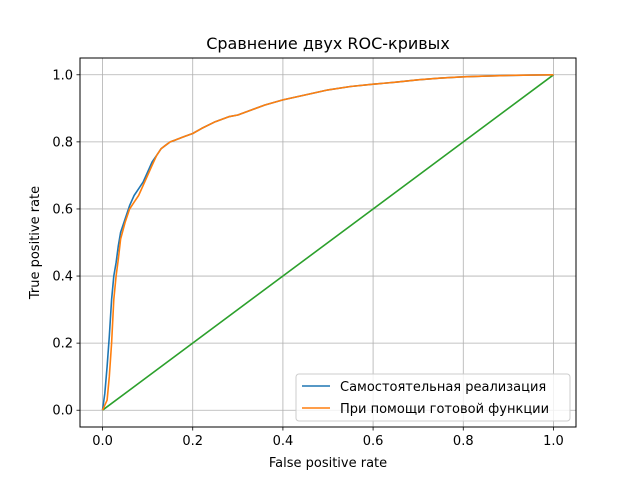 This screenshot has width=640, height=480. I want to click on x-tick-label: 1.0, so click(553, 441).